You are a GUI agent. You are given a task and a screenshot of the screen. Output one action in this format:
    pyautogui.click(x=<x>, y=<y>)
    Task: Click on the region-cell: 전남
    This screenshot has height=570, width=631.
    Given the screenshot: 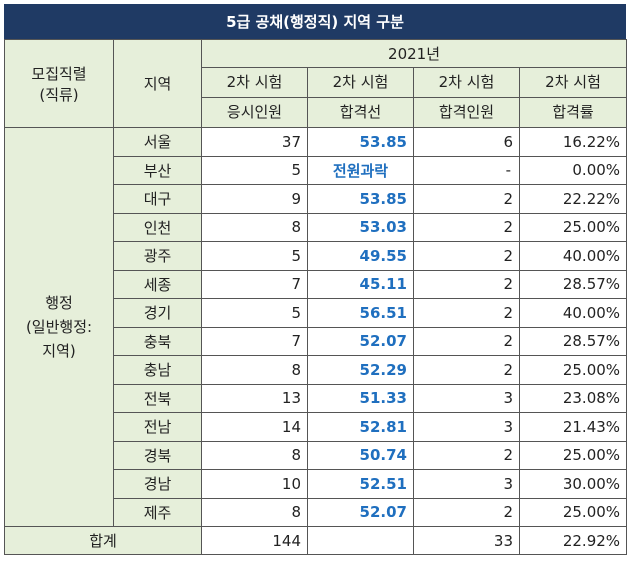 What is the action you would take?
    pyautogui.click(x=157, y=427)
    